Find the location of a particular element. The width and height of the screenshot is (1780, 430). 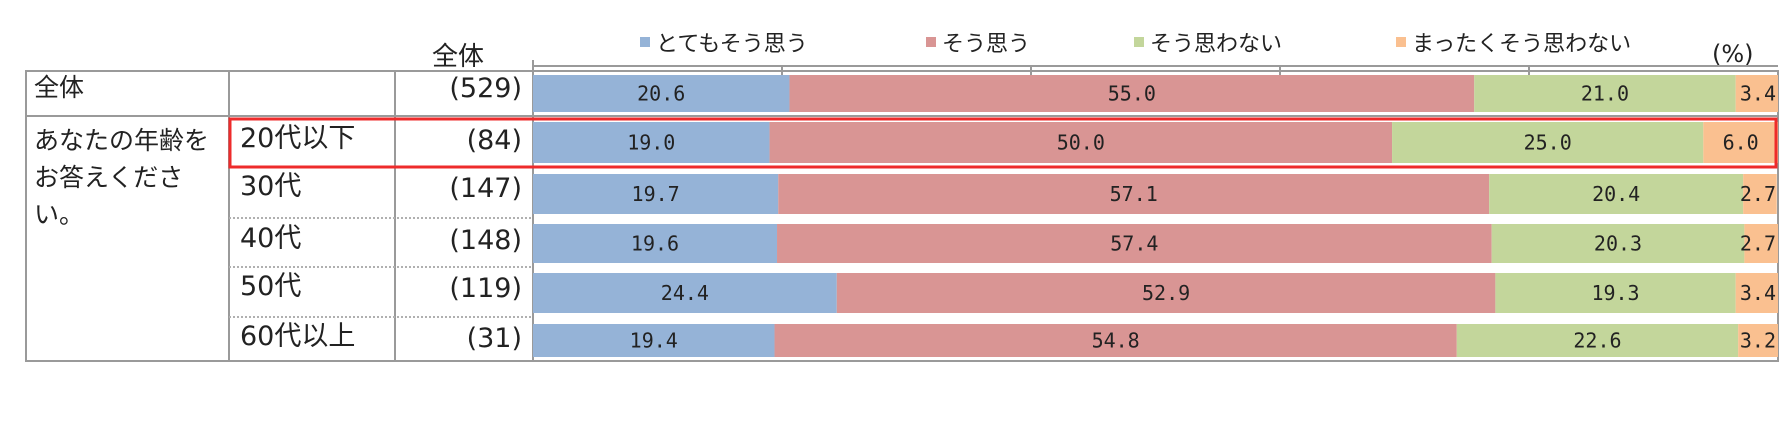

row-n-4: (119) is located at coordinates (485, 288).